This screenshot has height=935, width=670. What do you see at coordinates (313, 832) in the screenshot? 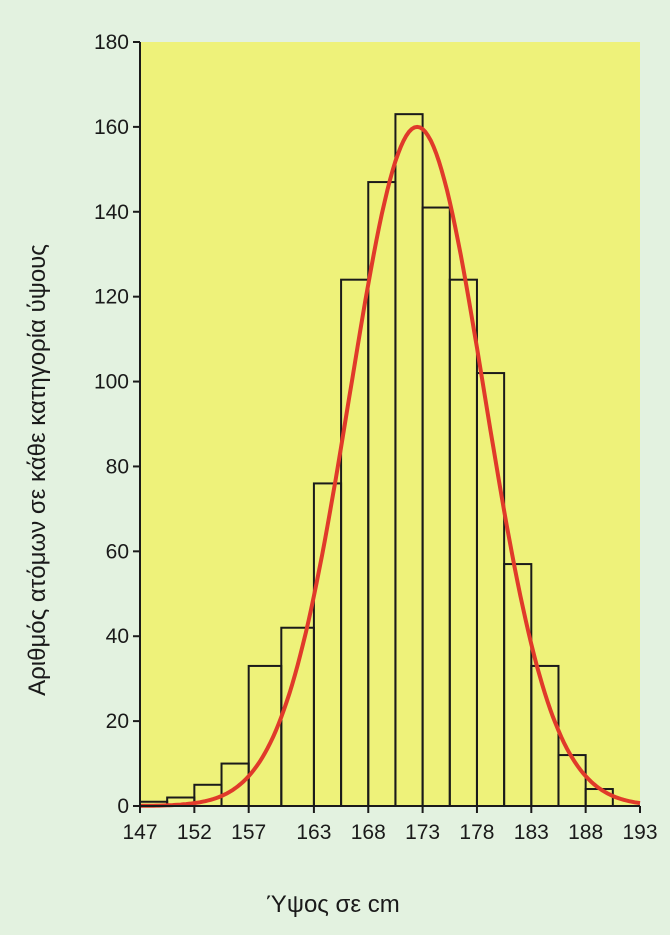
I see `x-tick-label: 163` at bounding box center [313, 832].